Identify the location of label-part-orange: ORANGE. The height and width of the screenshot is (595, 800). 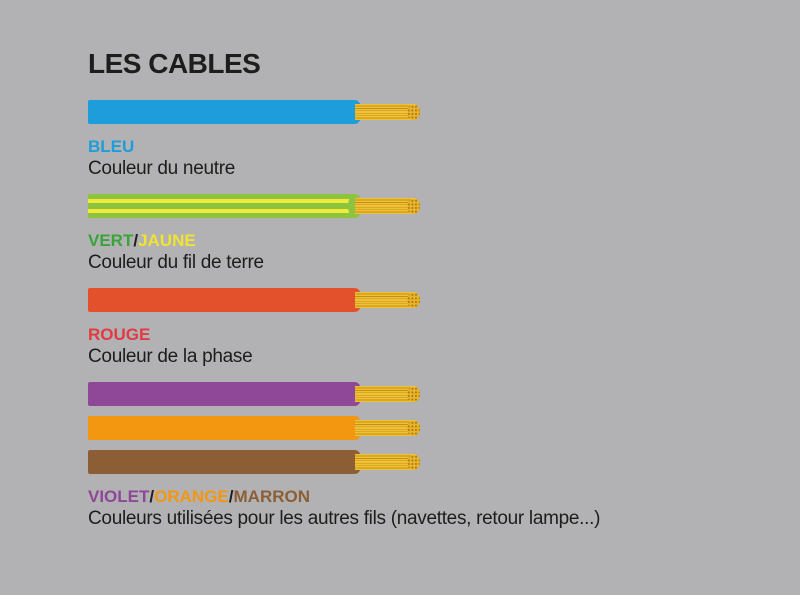
(191, 496).